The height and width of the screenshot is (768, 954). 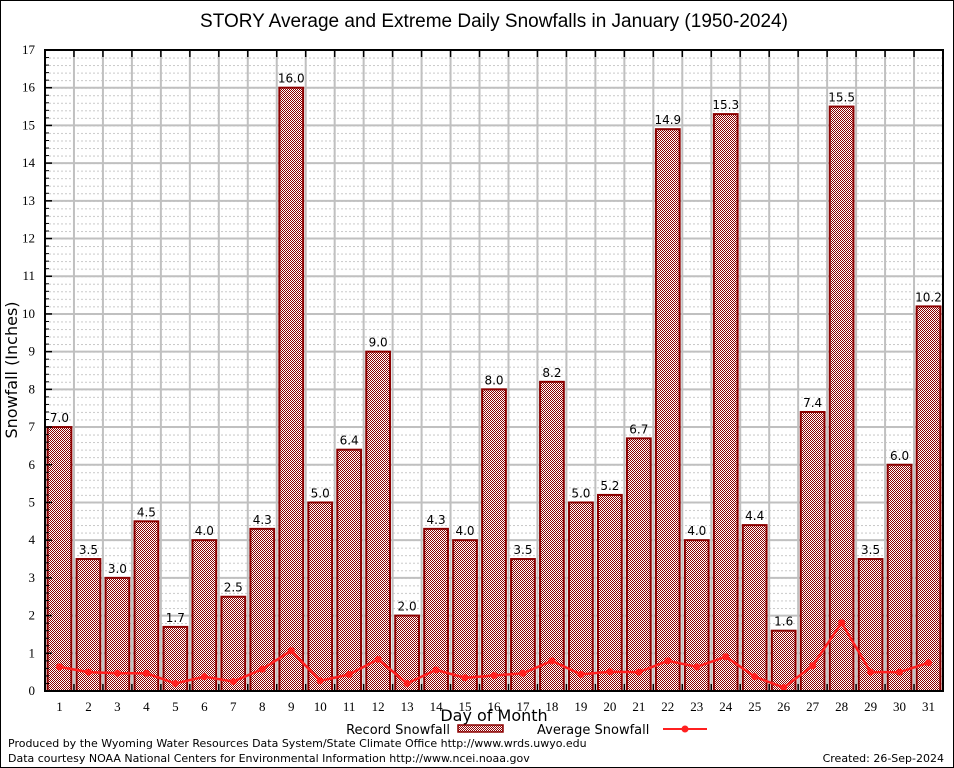 What do you see at coordinates (291, 79) in the screenshot?
I see `bar-value-label: 16.0` at bounding box center [291, 79].